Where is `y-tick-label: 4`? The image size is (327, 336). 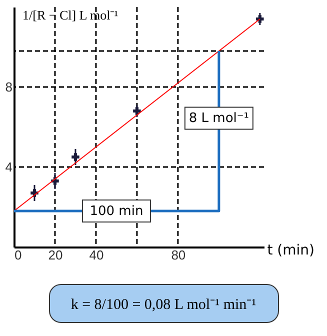
y-tick-label: 4 is located at coordinates (8, 167).